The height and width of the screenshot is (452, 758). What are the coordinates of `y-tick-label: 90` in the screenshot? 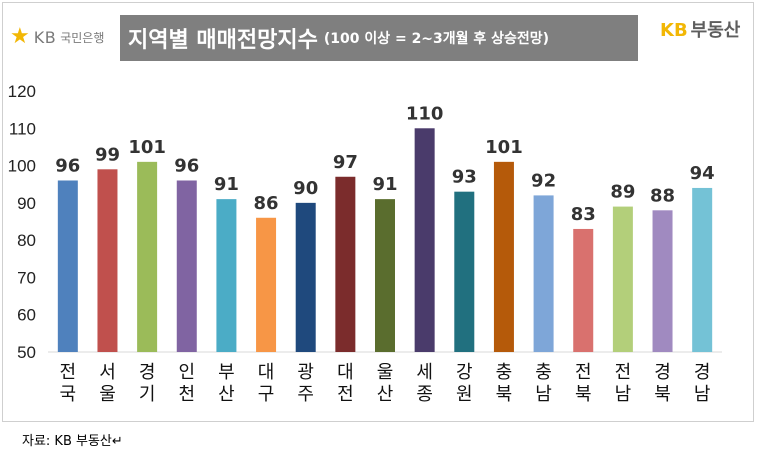 It's located at (26, 203).